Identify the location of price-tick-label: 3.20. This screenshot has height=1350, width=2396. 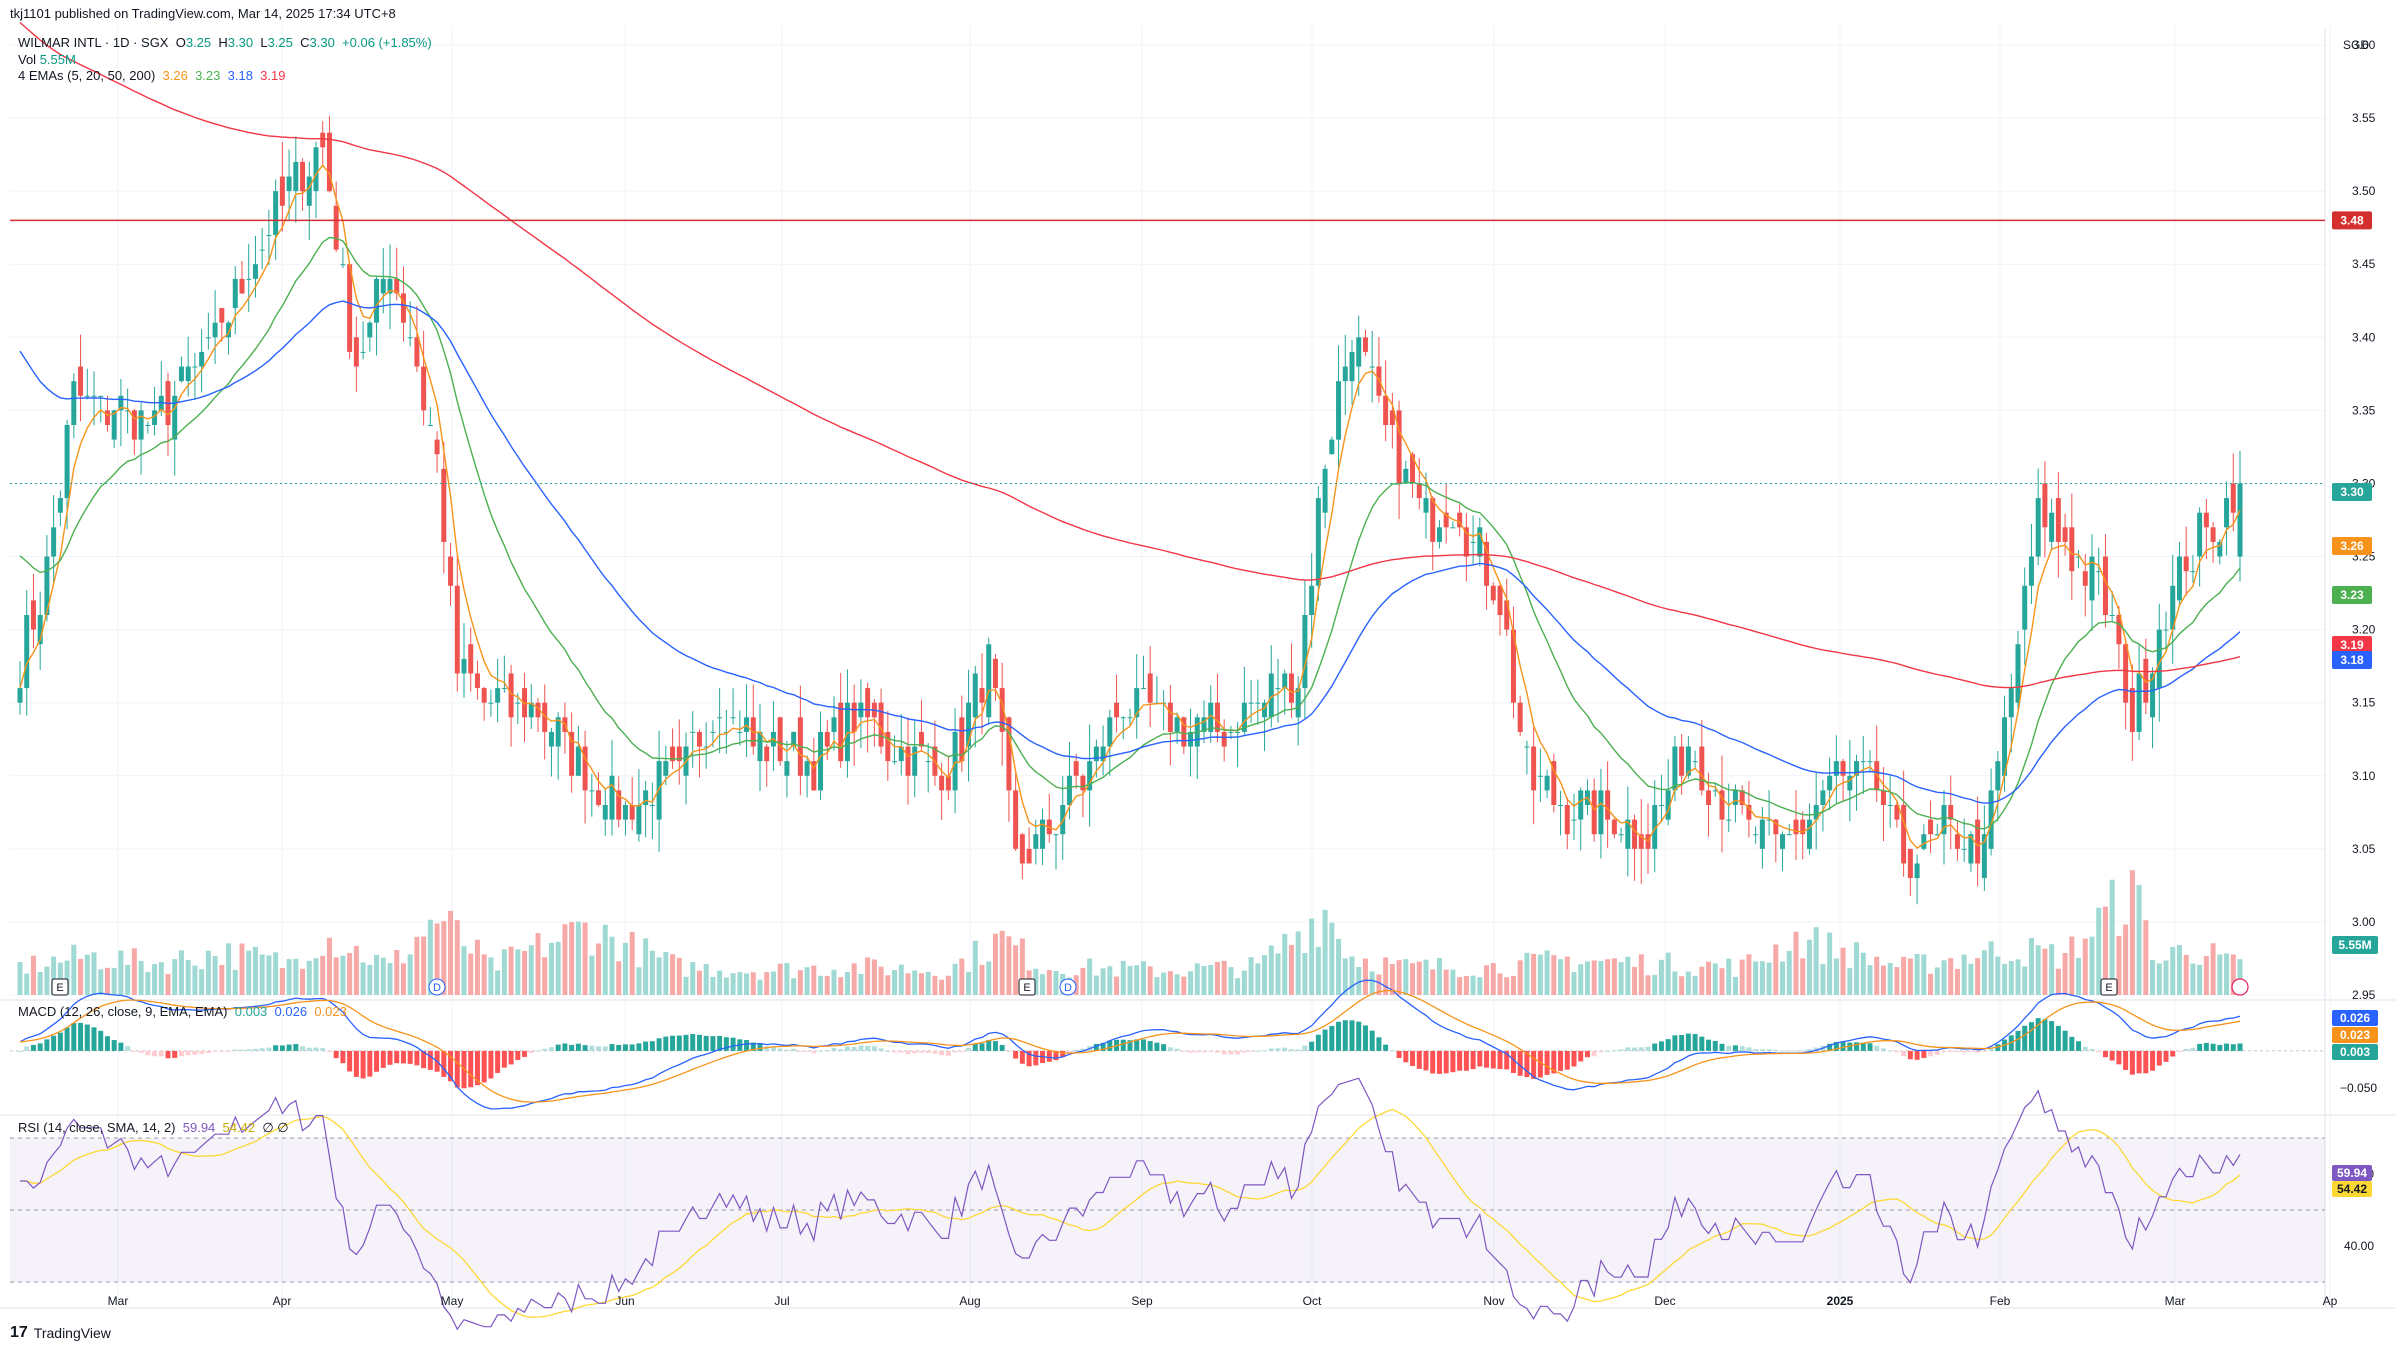
(2364, 630).